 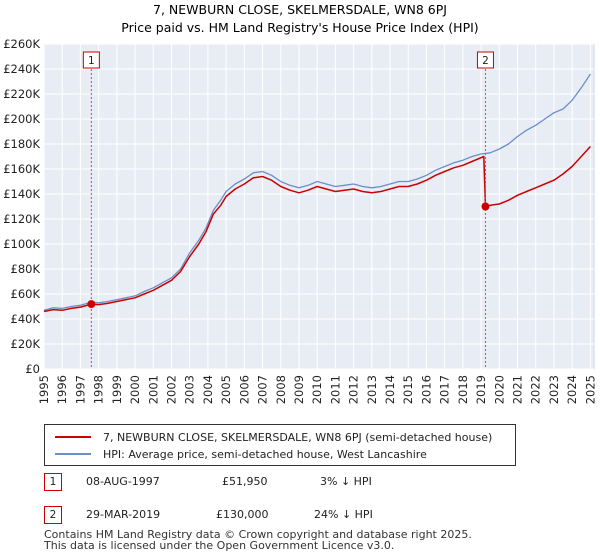 What do you see at coordinates (244, 389) in the screenshot?
I see `x-tick-label: 2006` at bounding box center [244, 389].